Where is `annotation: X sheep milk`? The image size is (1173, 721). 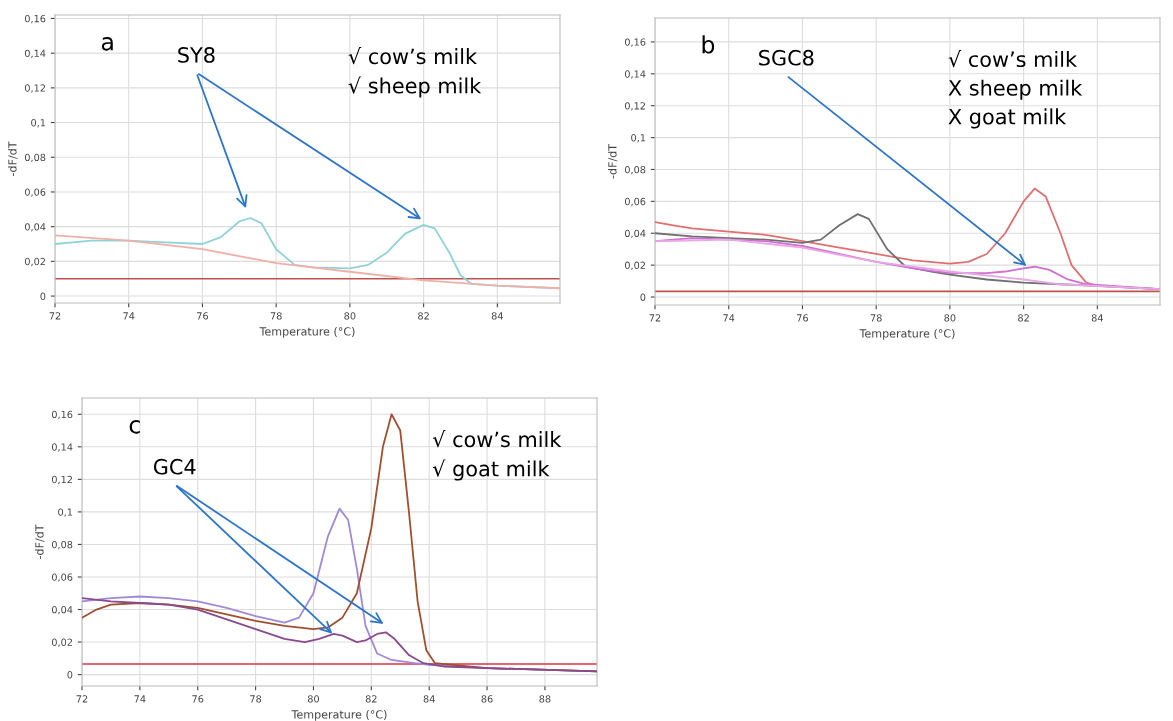
annotation: X sheep milk is located at coordinates (1015, 89).